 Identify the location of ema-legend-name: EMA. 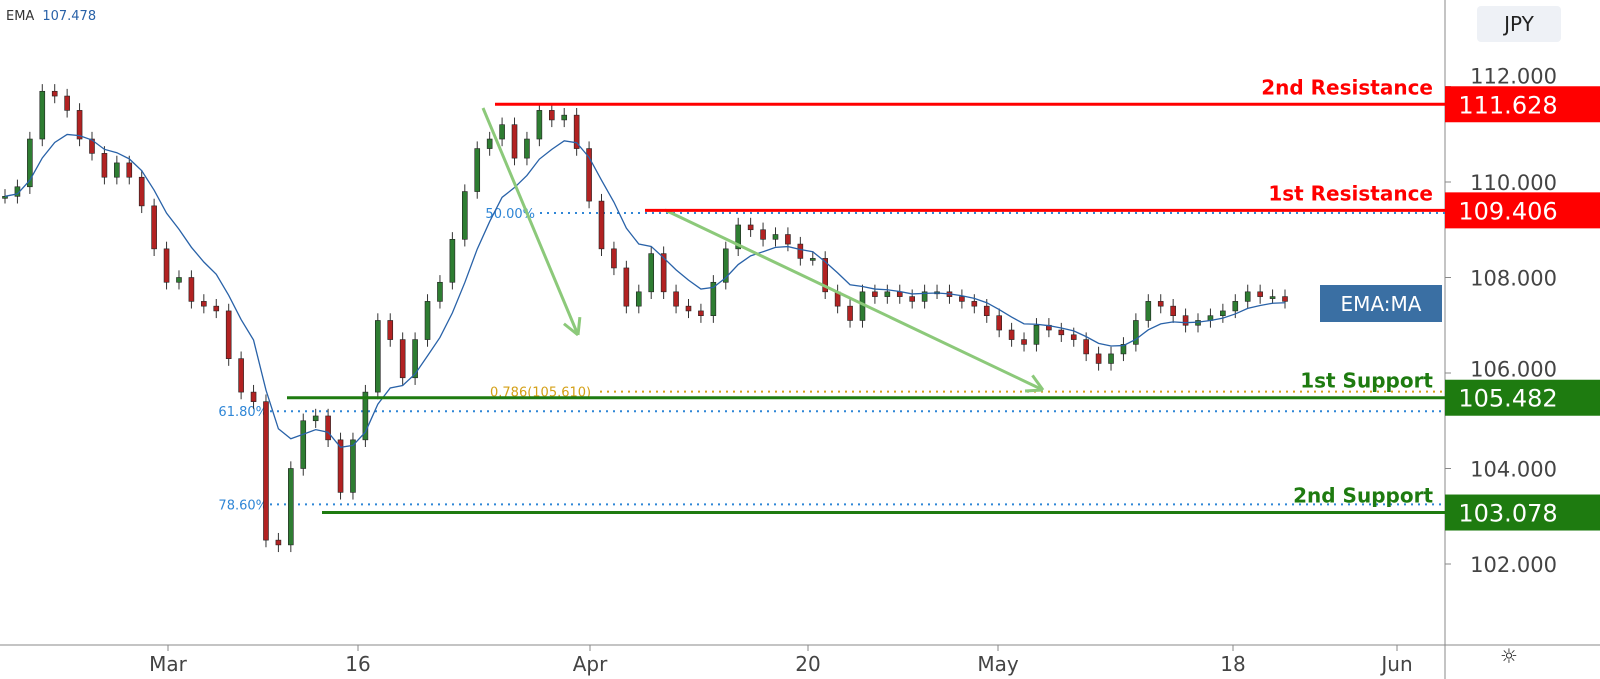
(20, 16).